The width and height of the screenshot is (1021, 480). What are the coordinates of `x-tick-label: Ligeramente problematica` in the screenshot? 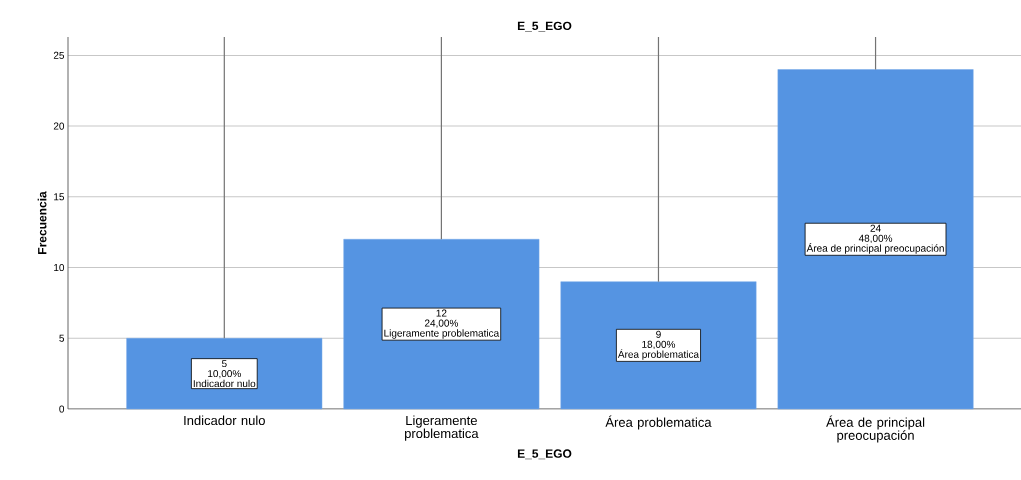 It's located at (442, 428).